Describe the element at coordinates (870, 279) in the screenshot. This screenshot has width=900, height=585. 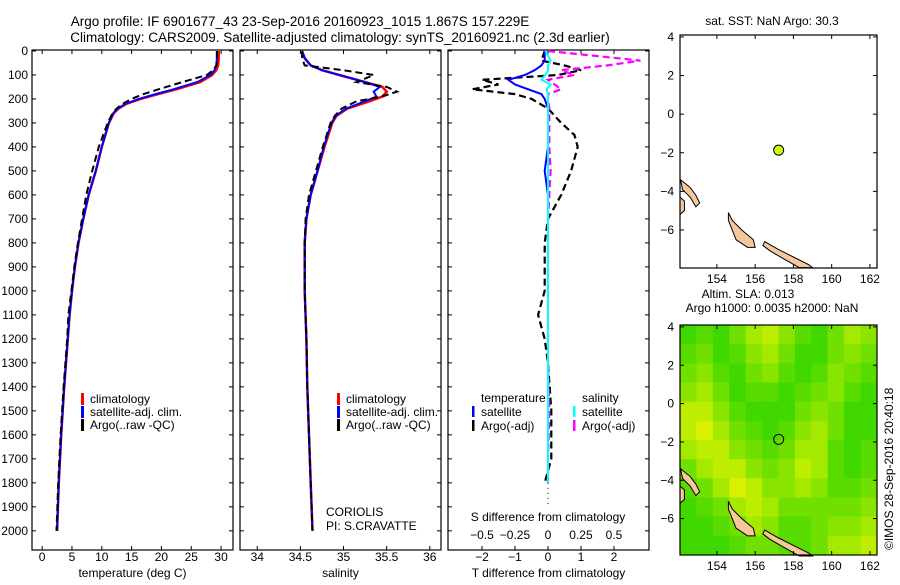
I see `x-tick-label: 162` at that location.